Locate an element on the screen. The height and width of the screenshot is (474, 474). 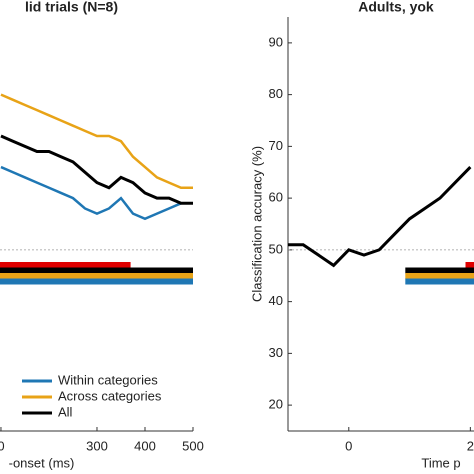
y-tick-label: 30 is located at coordinates (276, 352).